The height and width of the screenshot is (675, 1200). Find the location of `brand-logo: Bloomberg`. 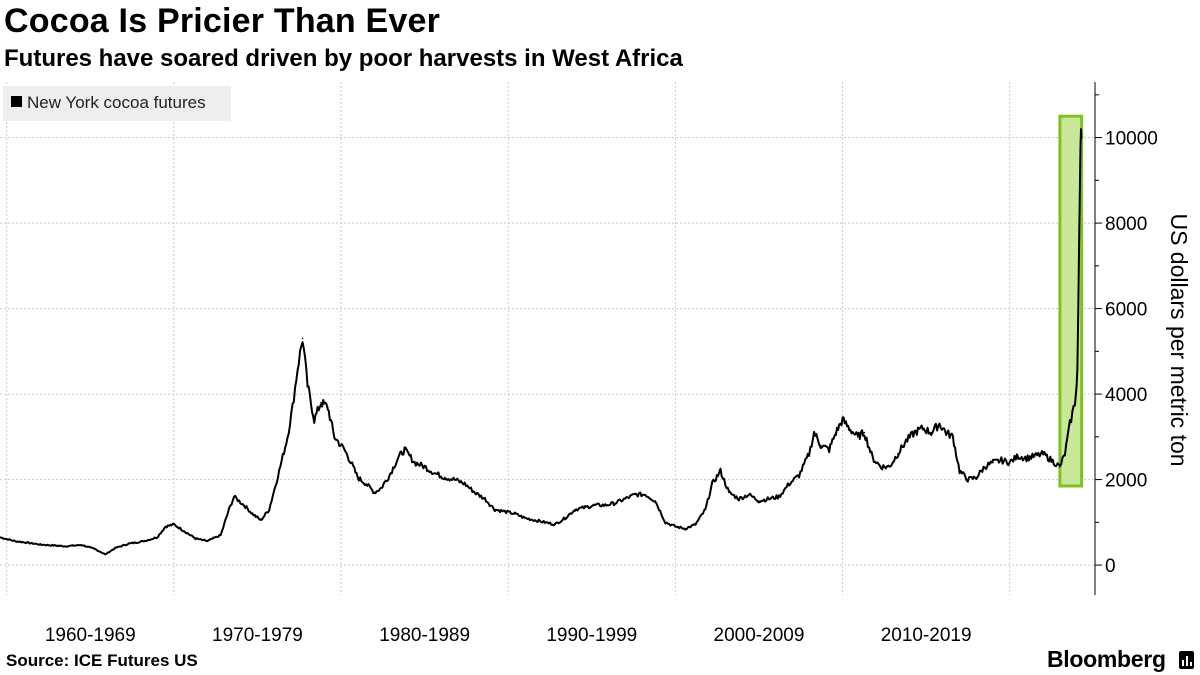

brand-logo: Bloomberg is located at coordinates (1106, 659).